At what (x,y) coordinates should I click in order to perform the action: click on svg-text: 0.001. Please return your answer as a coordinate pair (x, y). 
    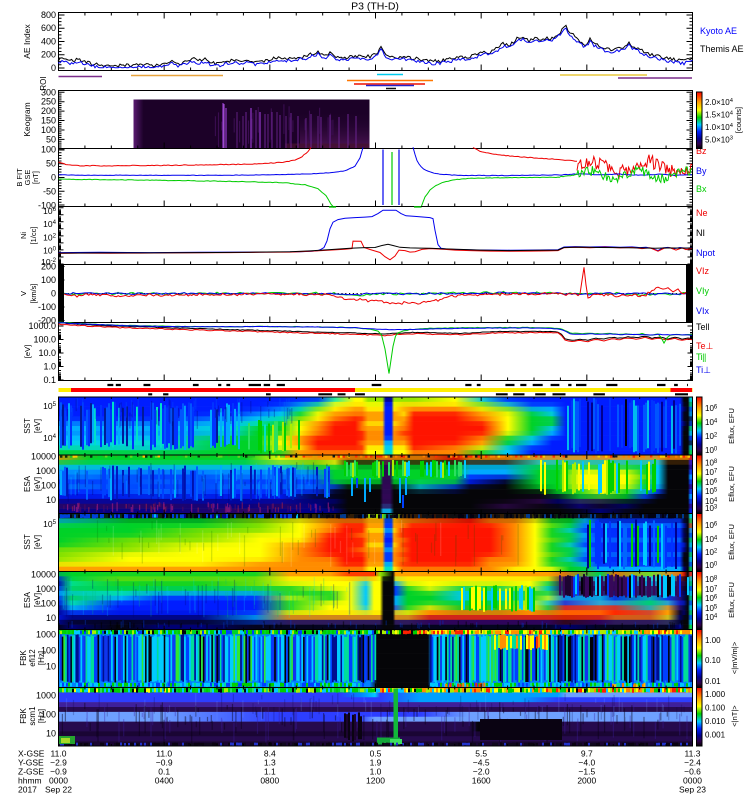
    Looking at the image, I should click on (715, 735).